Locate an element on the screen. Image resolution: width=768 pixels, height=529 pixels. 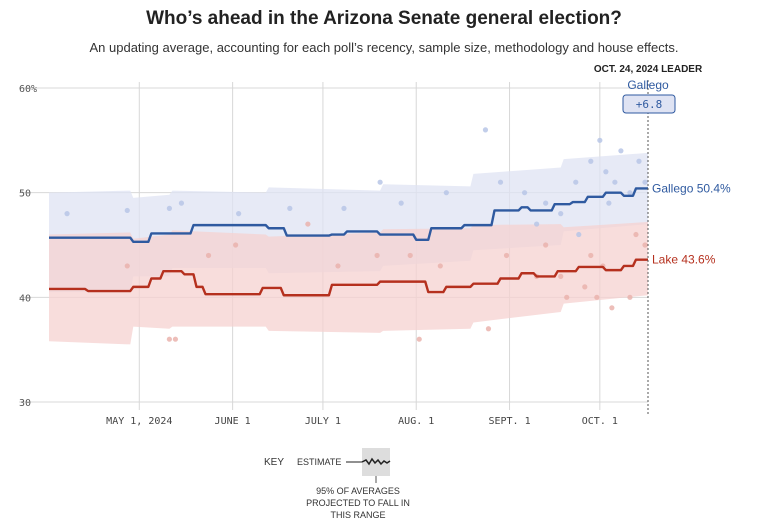
x-tick-label: MAY 1, 2024 is located at coordinates (139, 421).